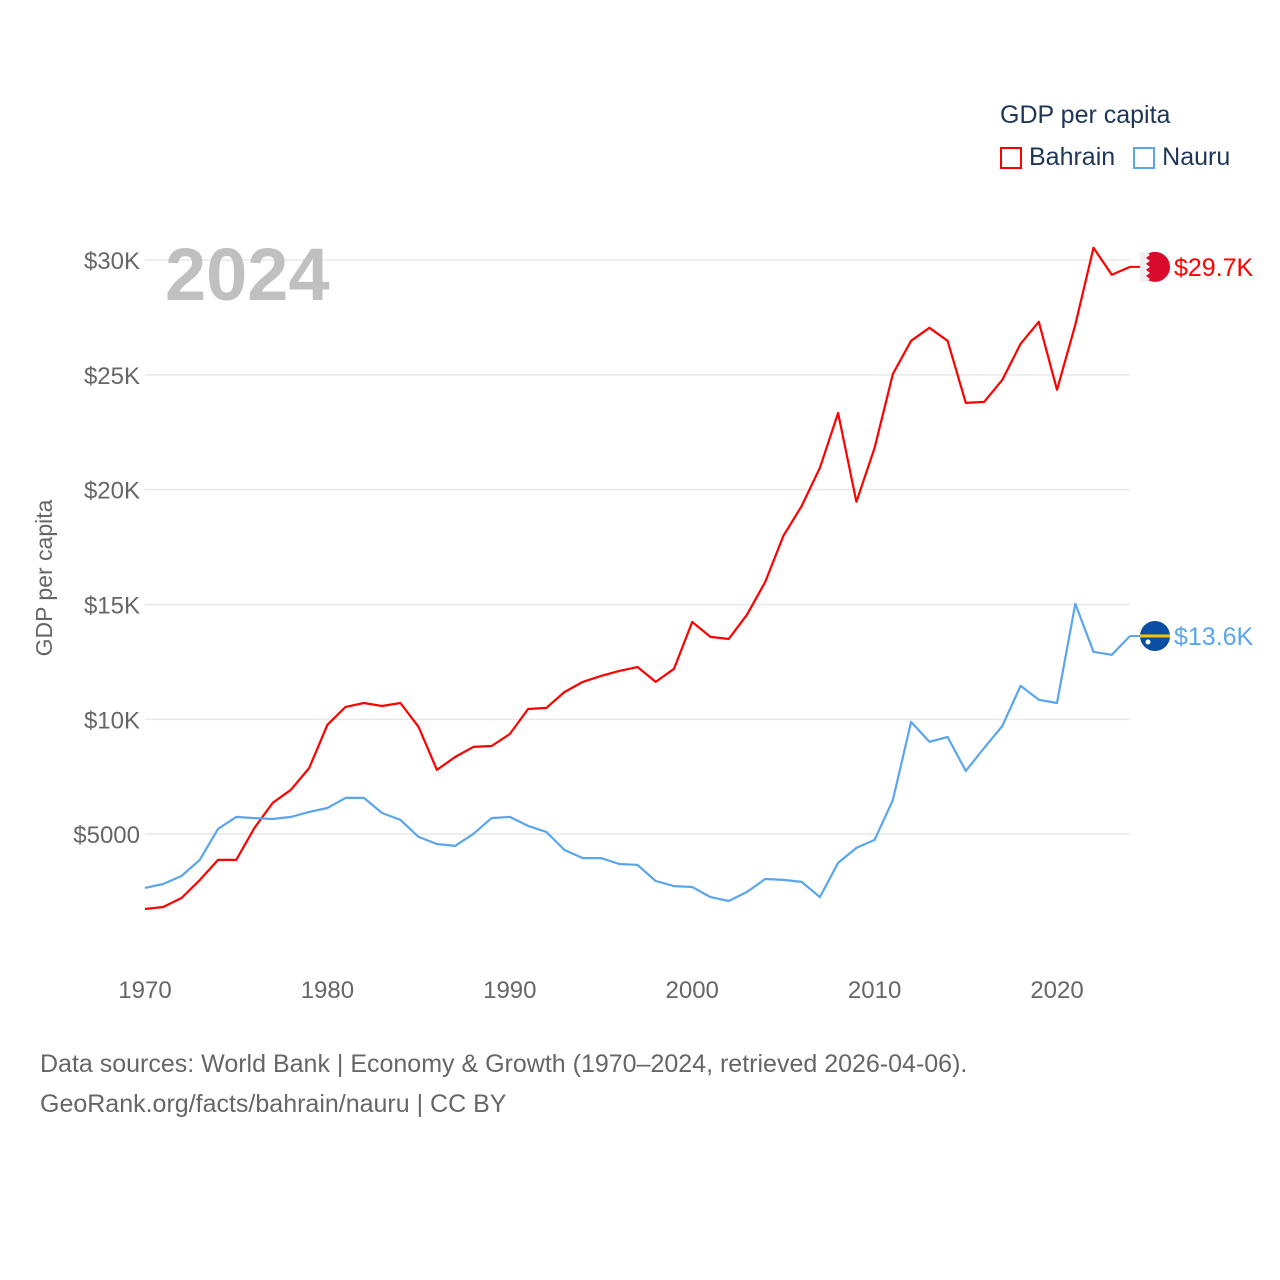 This screenshot has width=1280, height=1280. I want to click on legend-item-nauru: Nauru, so click(1181, 157).